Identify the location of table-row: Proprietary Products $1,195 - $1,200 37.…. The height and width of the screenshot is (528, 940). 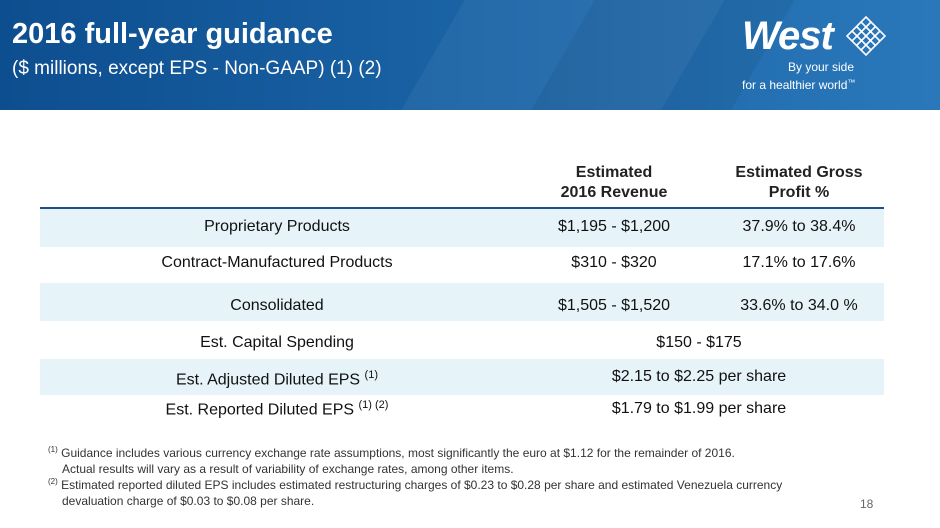
(462, 227).